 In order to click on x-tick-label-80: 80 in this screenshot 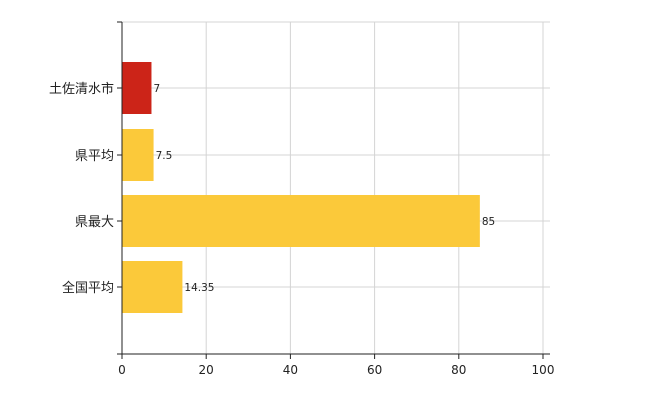, I will do `click(458, 370)`.